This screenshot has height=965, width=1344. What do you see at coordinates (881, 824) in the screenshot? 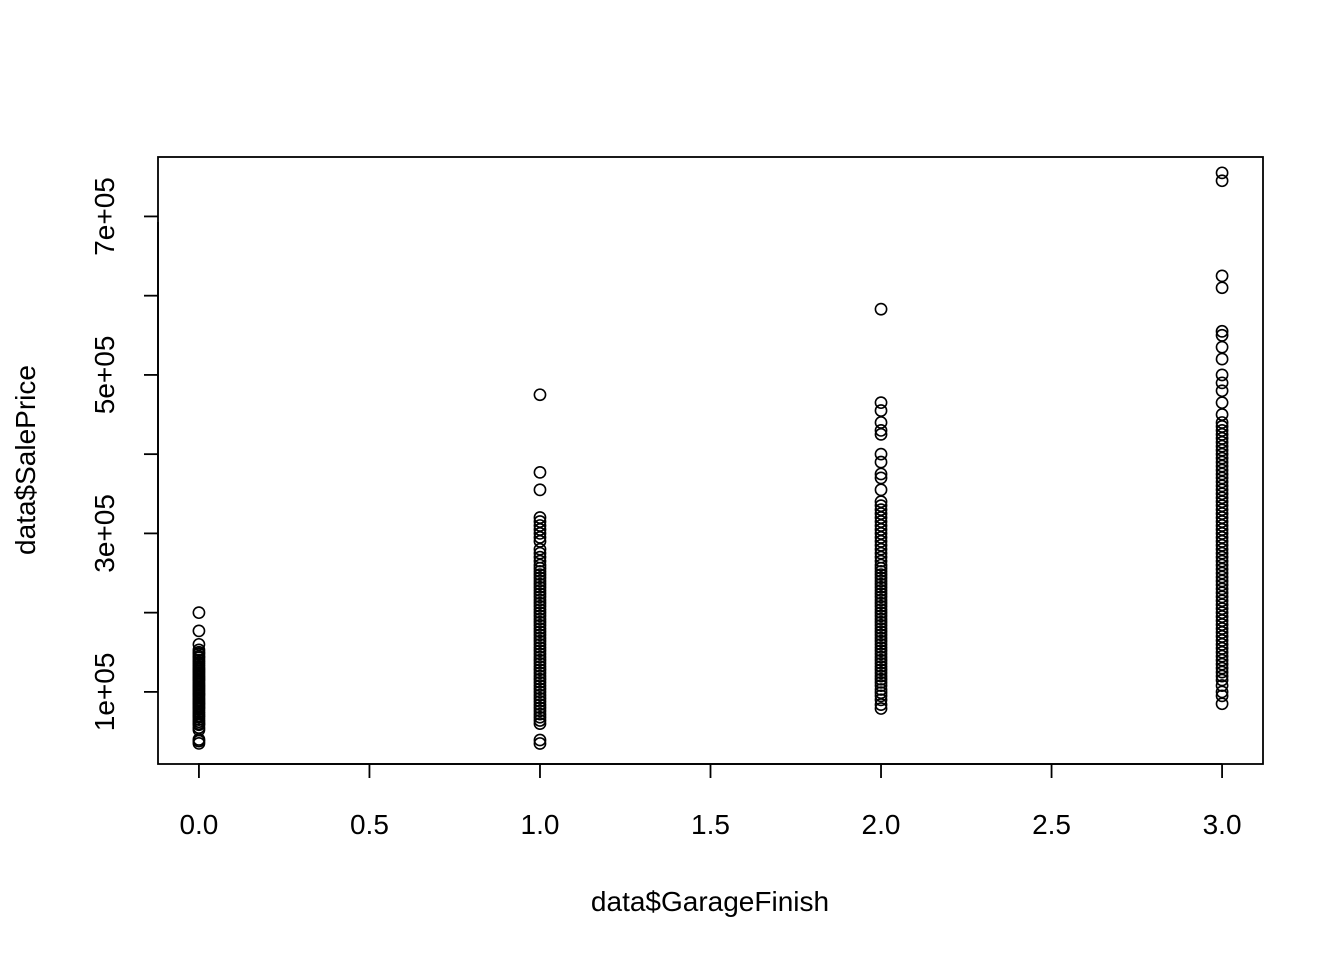
I see `x-tick-label: 2.0` at bounding box center [881, 824].